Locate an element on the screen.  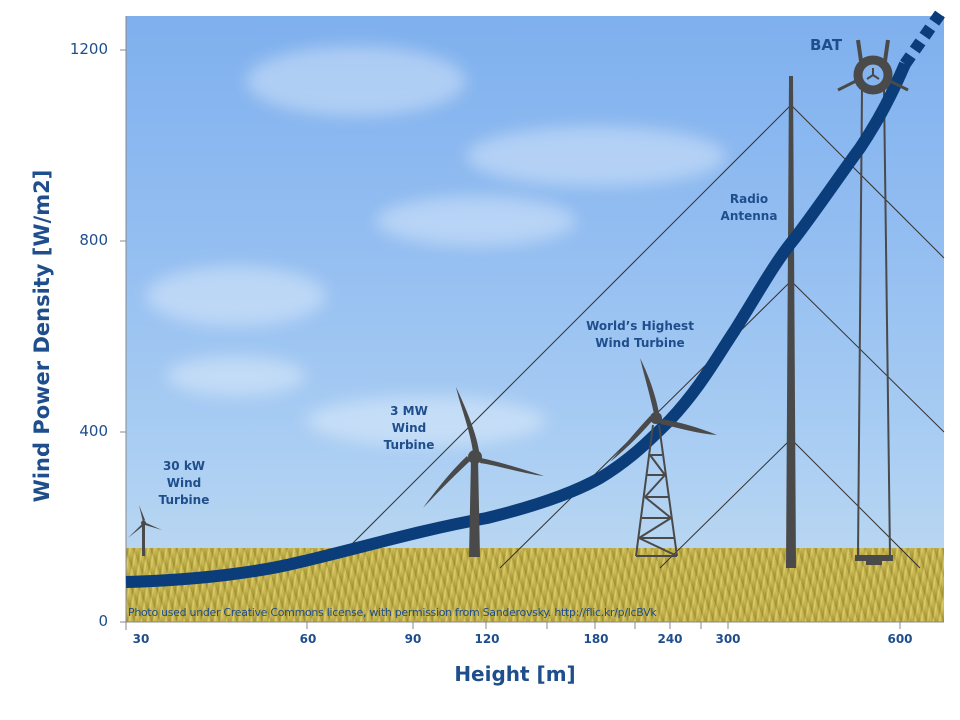
highest-turbine-icon is located at coordinates (663, 457).